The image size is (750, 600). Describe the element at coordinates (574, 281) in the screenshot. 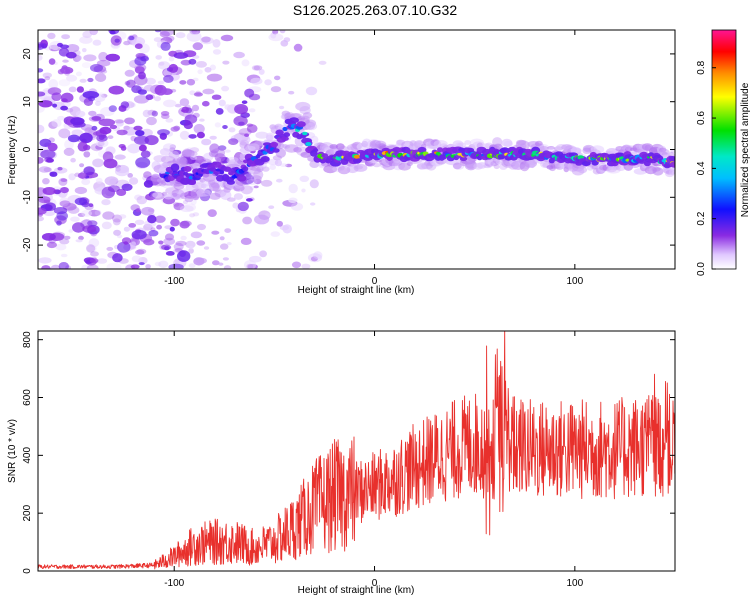

I see `x-tick-label: 100` at that location.